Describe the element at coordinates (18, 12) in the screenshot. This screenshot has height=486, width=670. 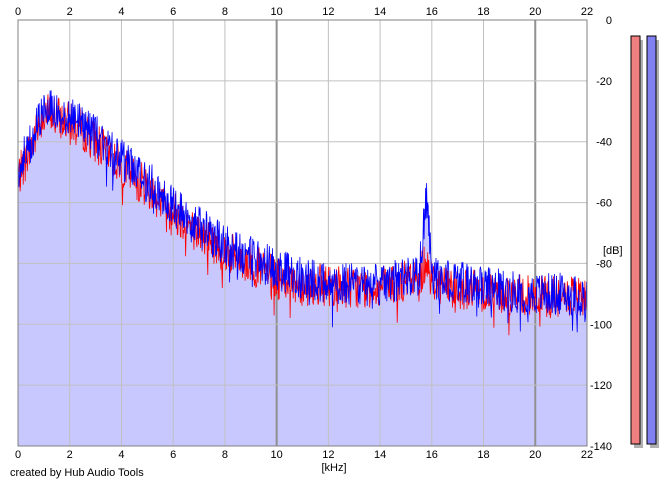
I see `x-tick-label-top: 0` at that location.